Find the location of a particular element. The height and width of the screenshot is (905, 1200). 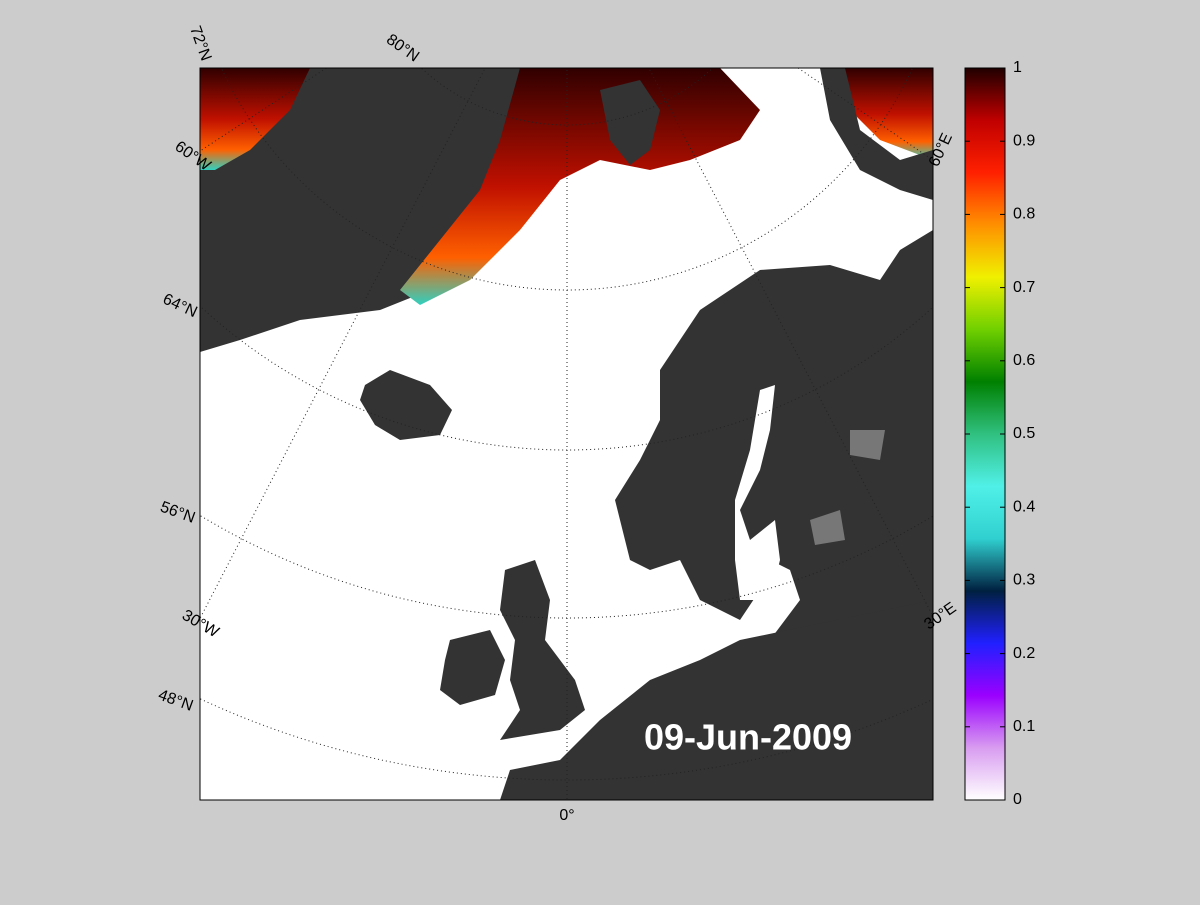

colorbar-tick-label: 0.9 is located at coordinates (1024, 140).